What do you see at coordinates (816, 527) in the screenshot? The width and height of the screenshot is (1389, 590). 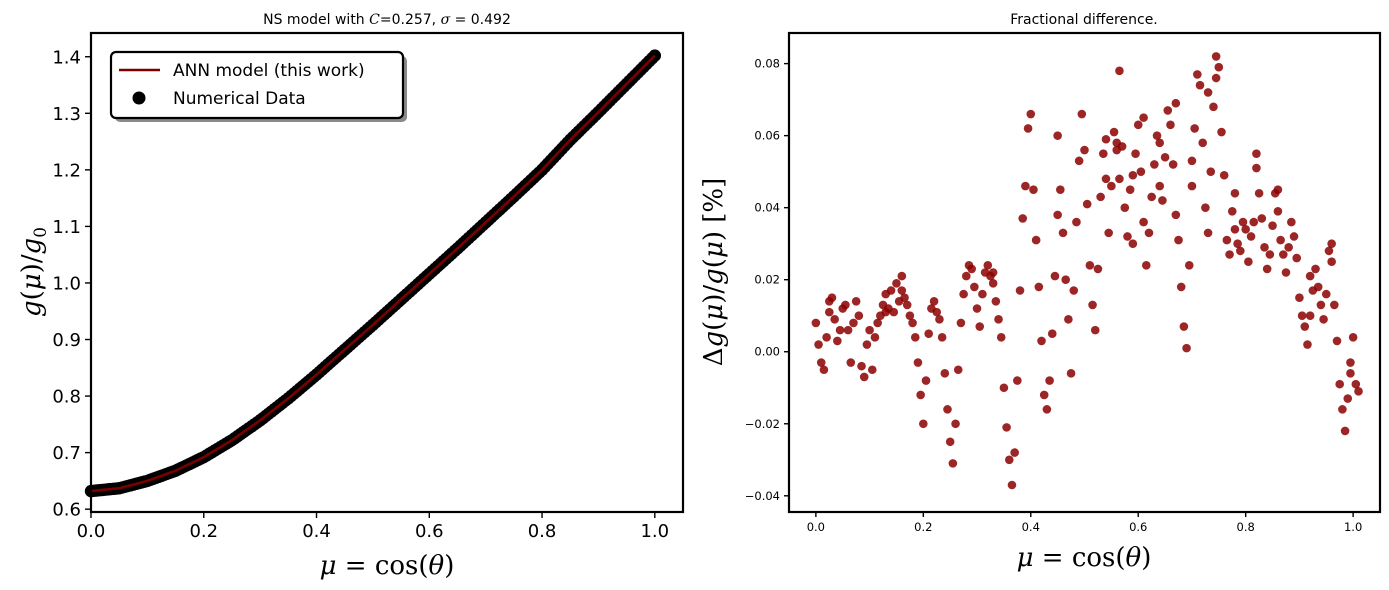 I see `right-x-tick-label: 0.0` at bounding box center [816, 527].